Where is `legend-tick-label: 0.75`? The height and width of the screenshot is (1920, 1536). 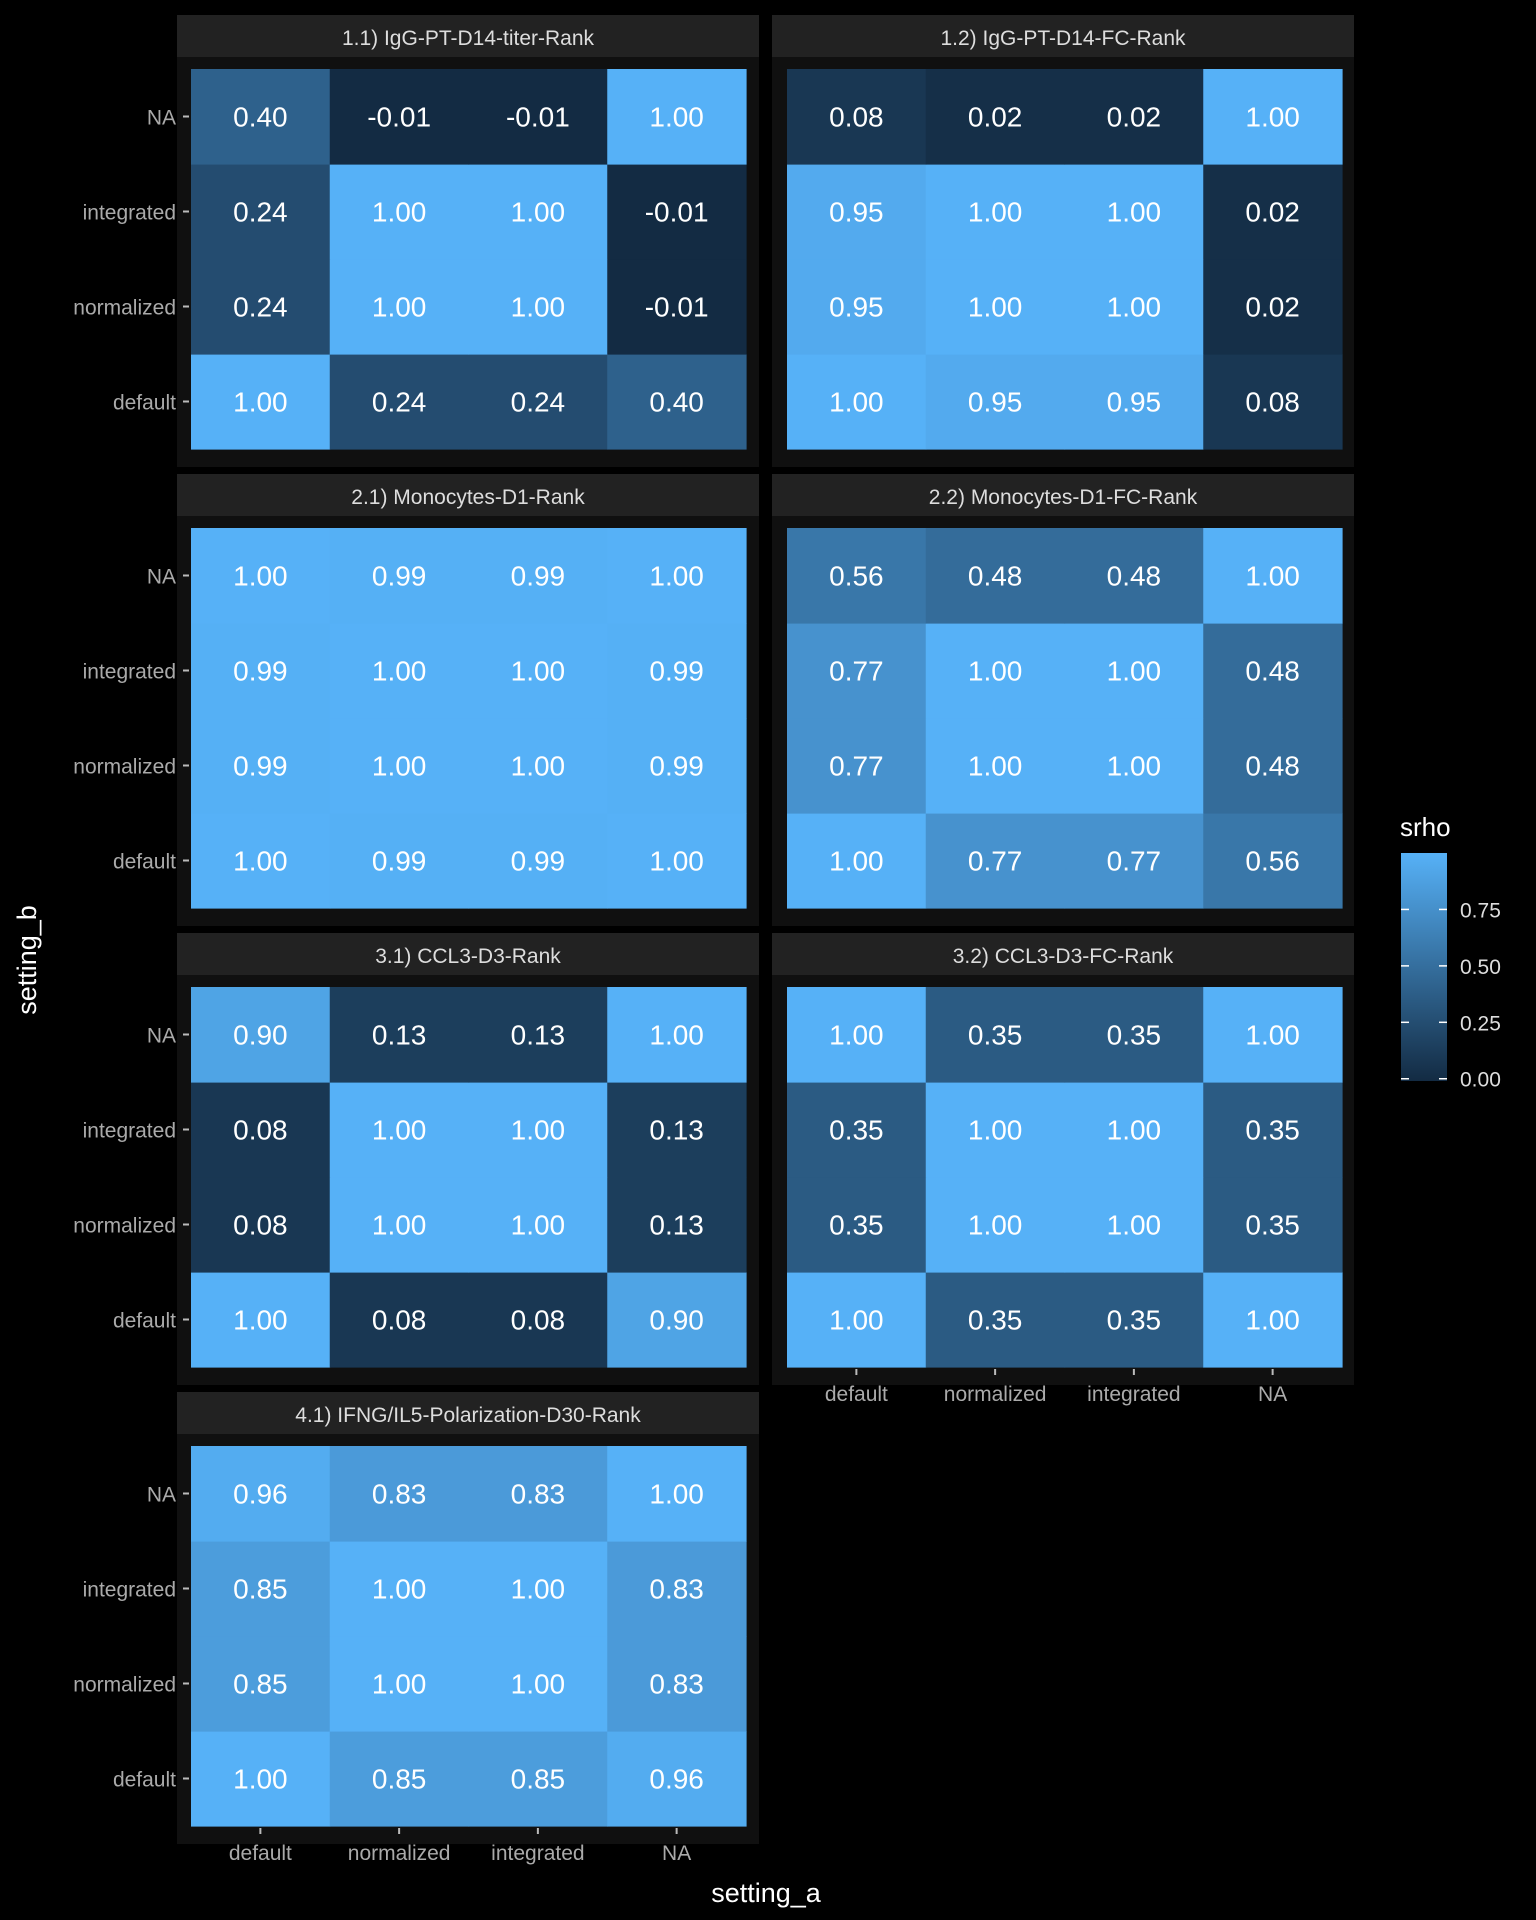 legend-tick-label: 0.75 is located at coordinates (1480, 910).